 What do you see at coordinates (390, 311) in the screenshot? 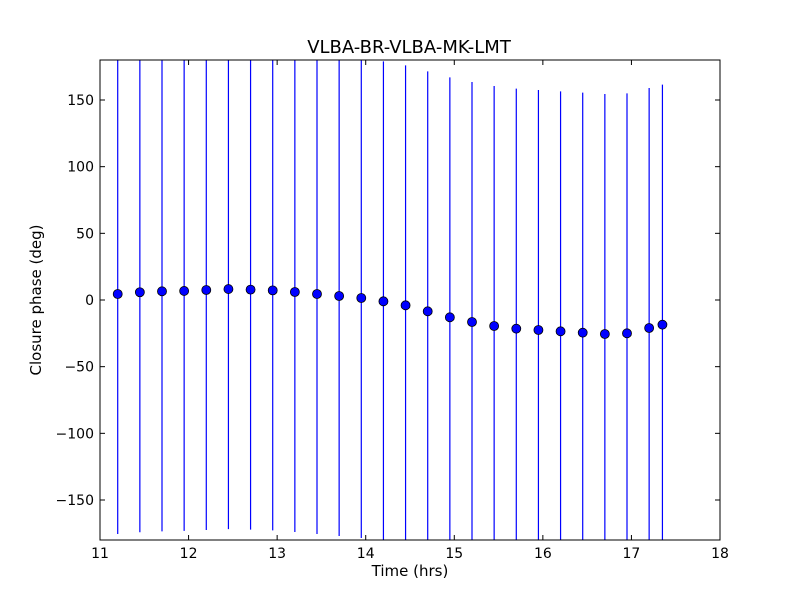
I see `data-point-group` at bounding box center [390, 311].